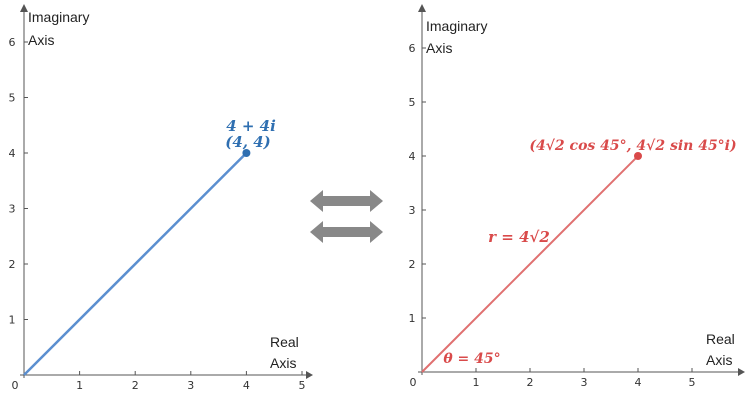 This screenshot has width=756, height=402. I want to click on left-y-tick-label: 4, so click(12, 153).